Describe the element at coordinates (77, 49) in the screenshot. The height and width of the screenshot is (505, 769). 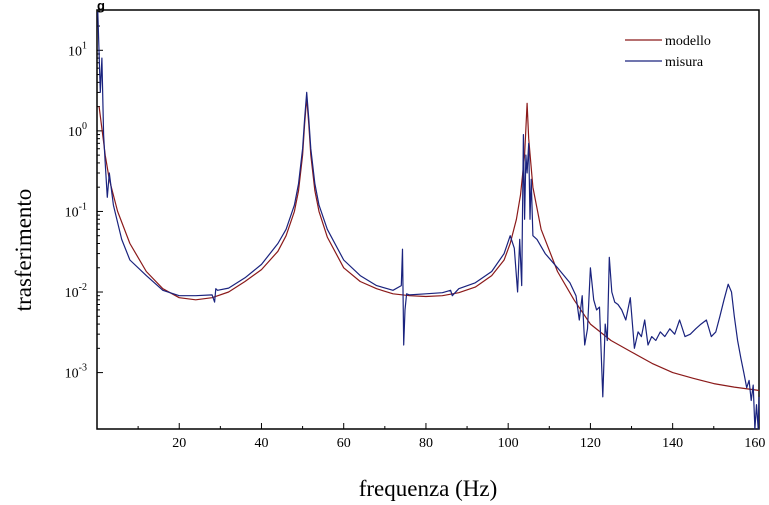
I see `y-tick-label: 10¹` at that location.